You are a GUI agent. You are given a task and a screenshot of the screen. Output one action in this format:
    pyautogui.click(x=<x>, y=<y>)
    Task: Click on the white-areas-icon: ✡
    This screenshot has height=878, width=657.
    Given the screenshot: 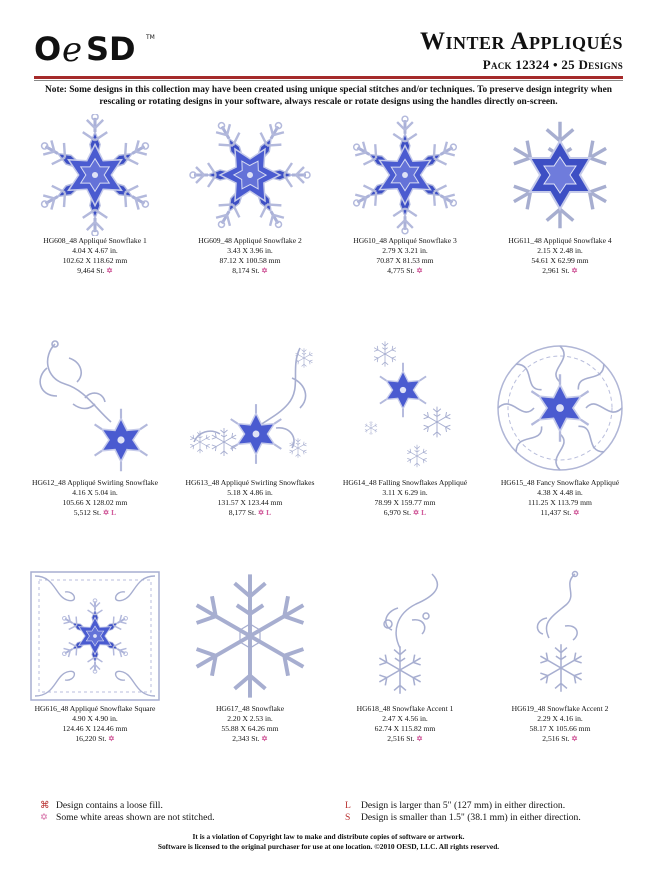 What is the action you would take?
    pyautogui.click(x=44, y=817)
    